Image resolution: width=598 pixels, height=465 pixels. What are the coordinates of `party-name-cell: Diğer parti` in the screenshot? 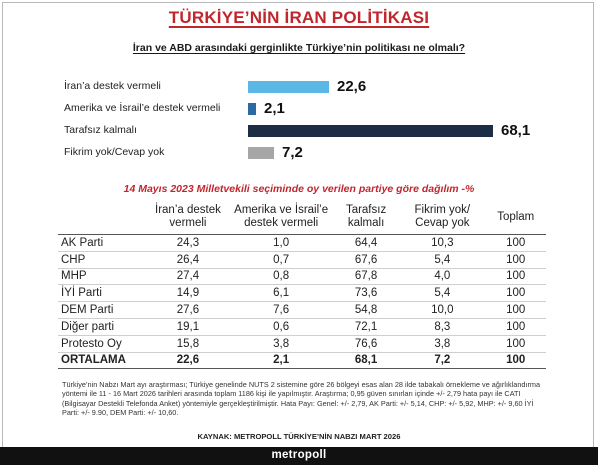 It's located at (102, 327).